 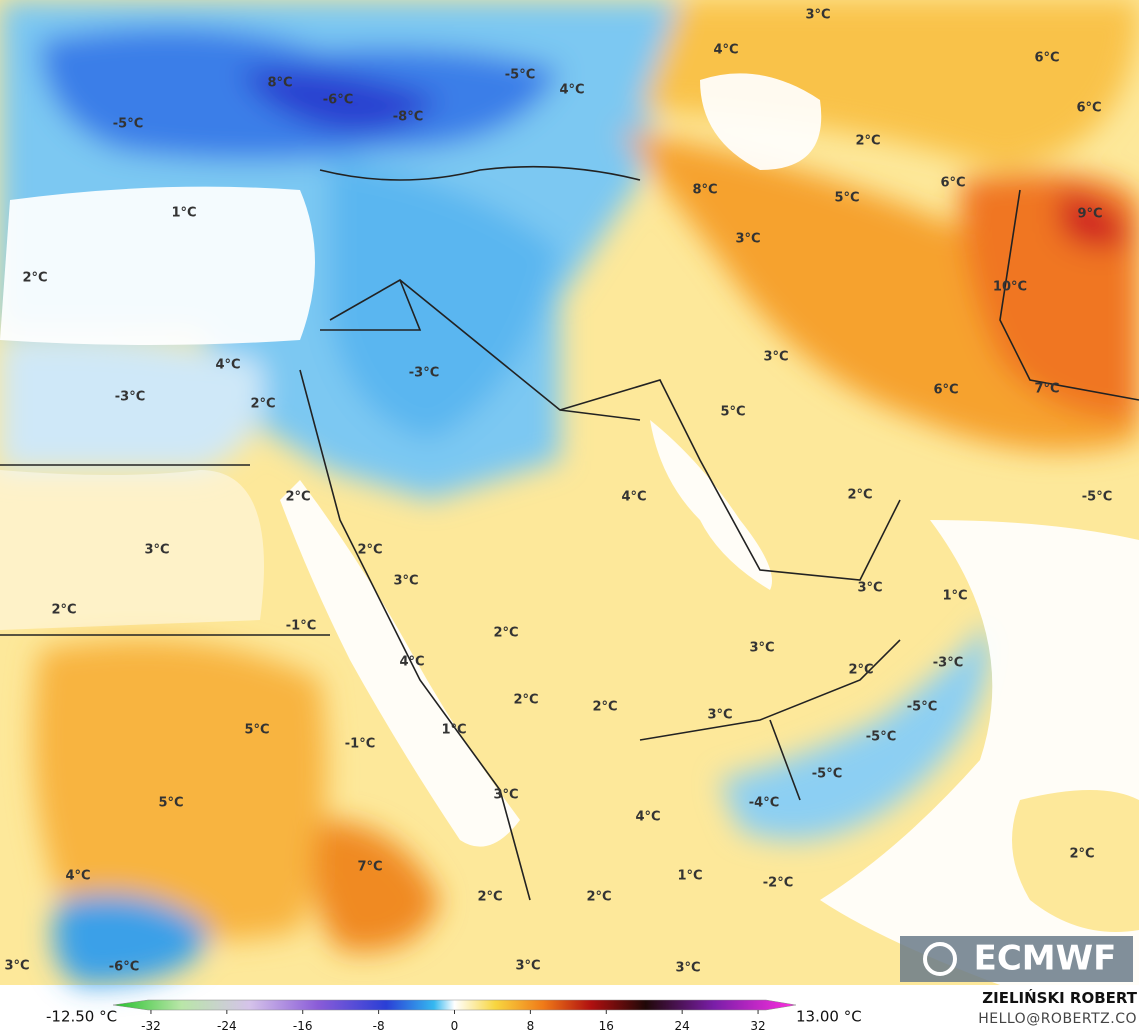 I want to click on colorbar-tick-label: -8, so click(x=379, y=1026).